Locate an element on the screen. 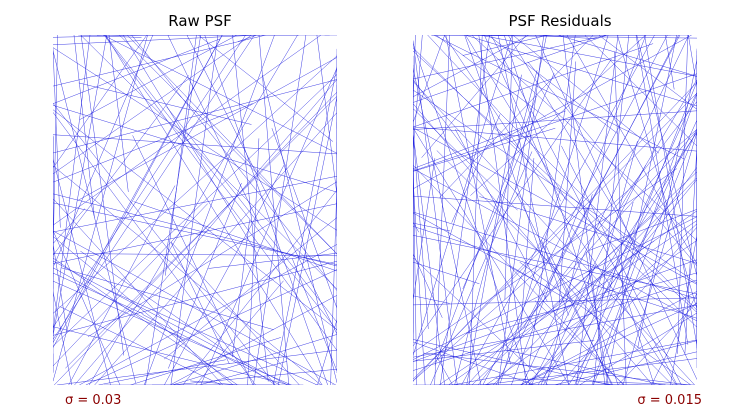  psf-residuals-title: PSF Residuals is located at coordinates (560, 21).